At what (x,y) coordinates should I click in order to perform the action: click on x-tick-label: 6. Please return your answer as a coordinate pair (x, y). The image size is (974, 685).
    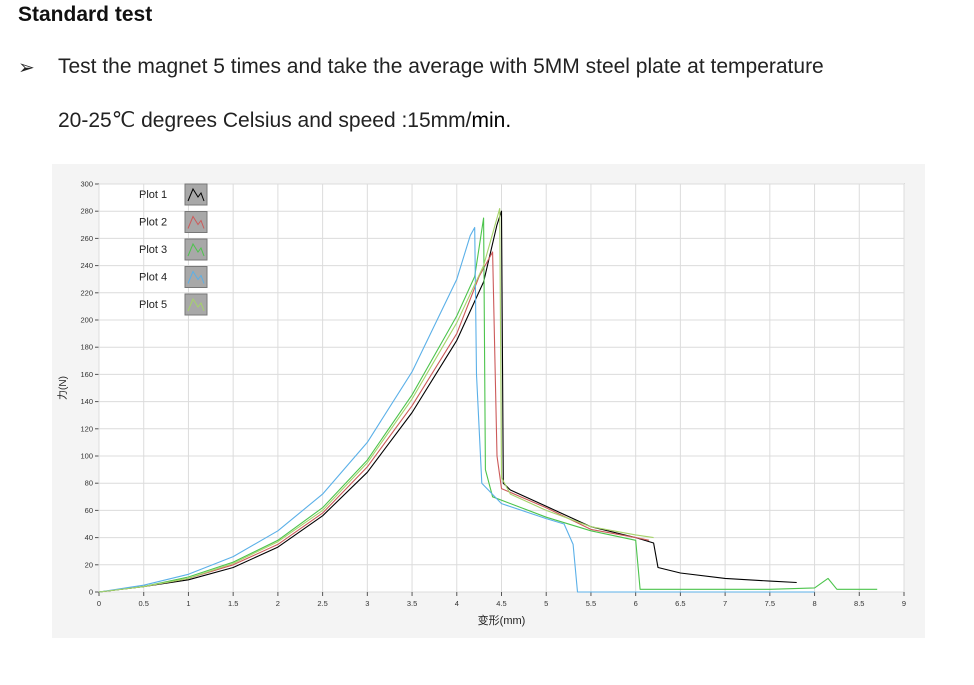
    Looking at the image, I should click on (636, 603).